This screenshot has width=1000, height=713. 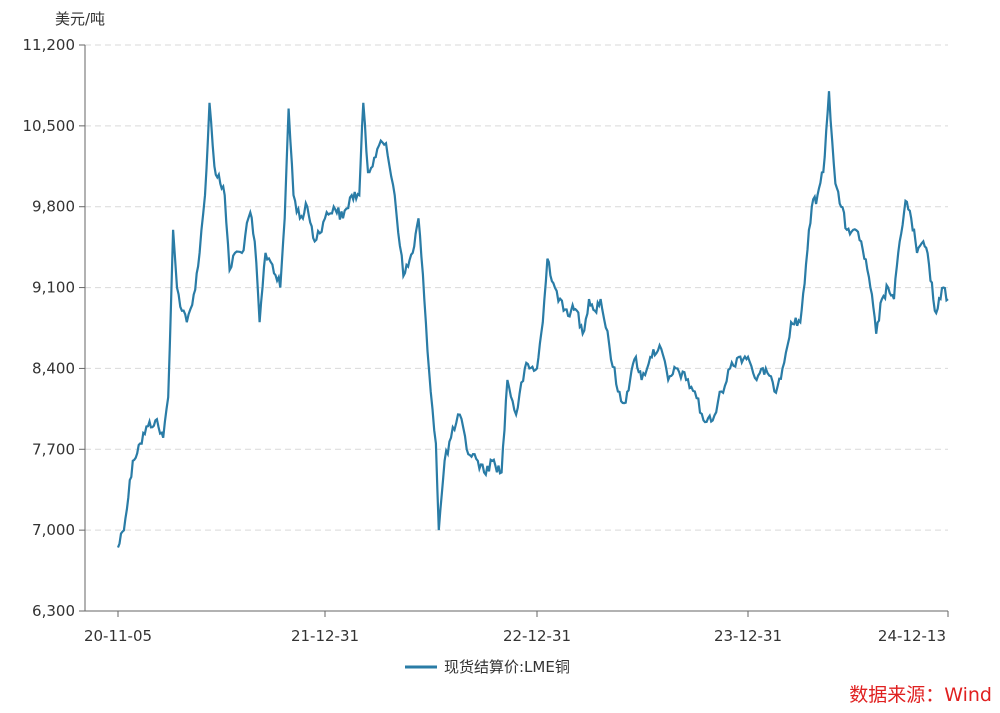 What do you see at coordinates (118, 636) in the screenshot?
I see `x-tick-label: 20-11-05` at bounding box center [118, 636].